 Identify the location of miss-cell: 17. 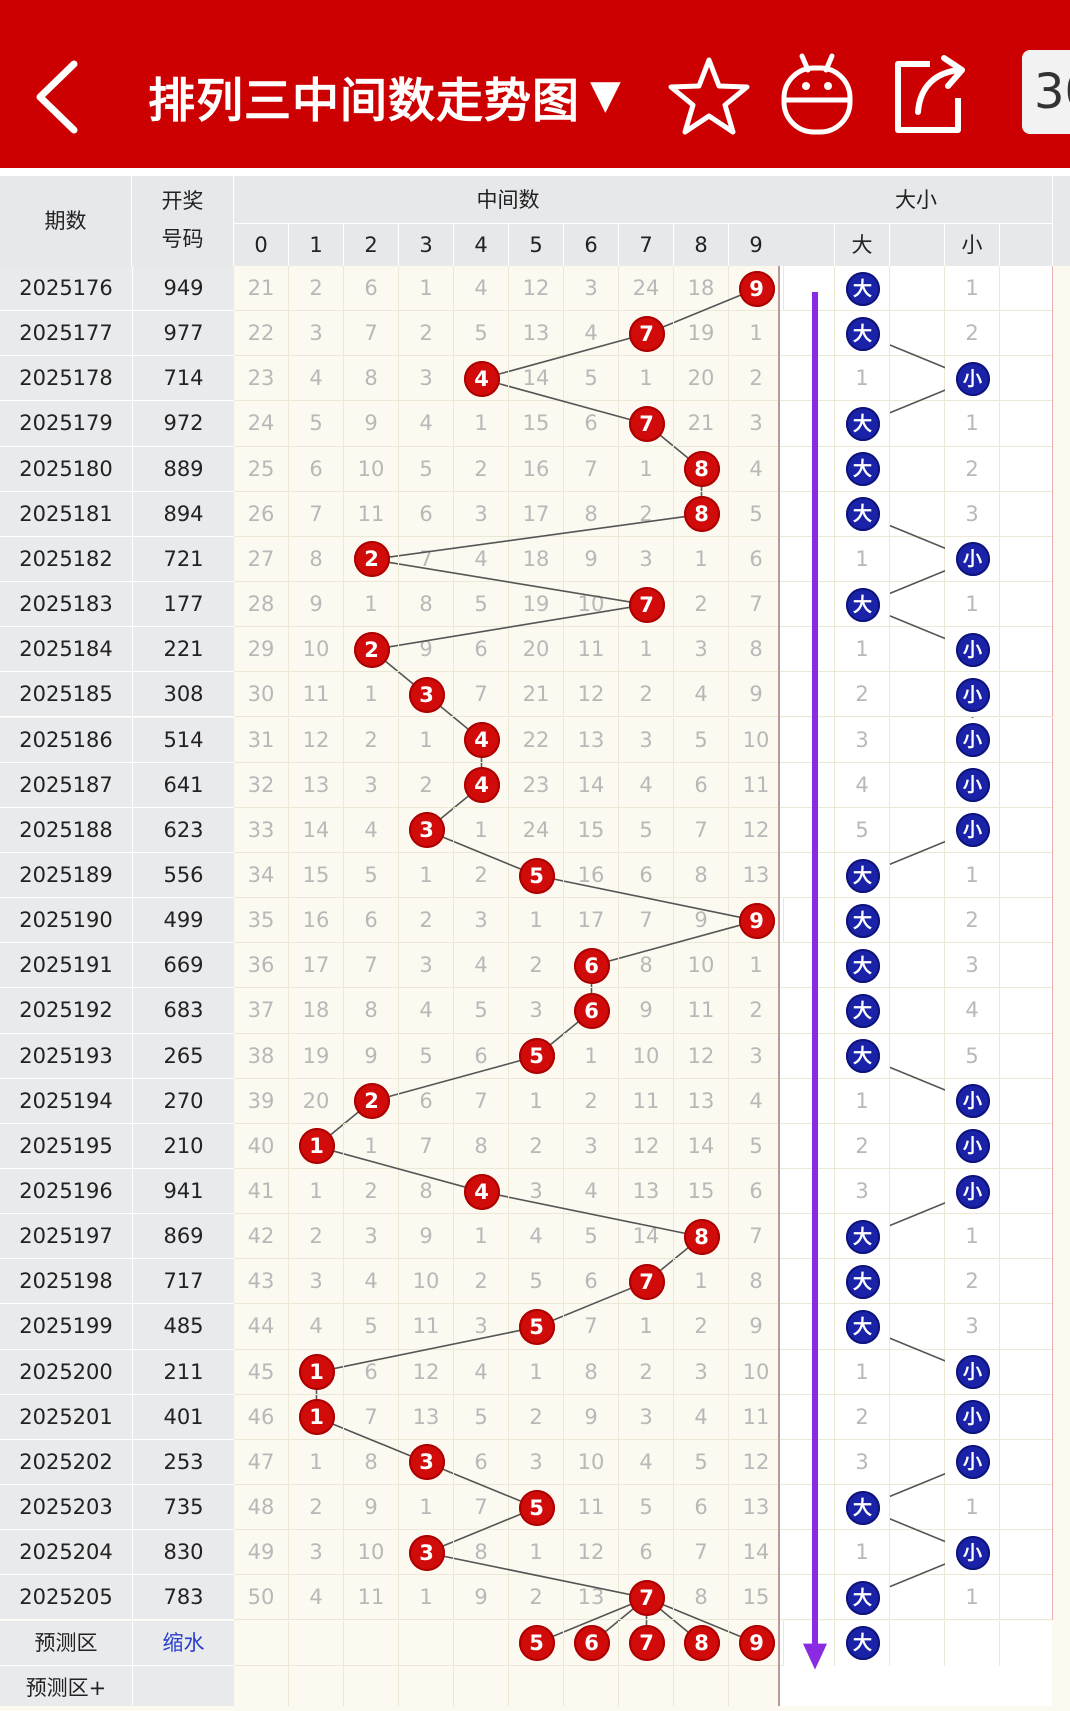
(316, 966).